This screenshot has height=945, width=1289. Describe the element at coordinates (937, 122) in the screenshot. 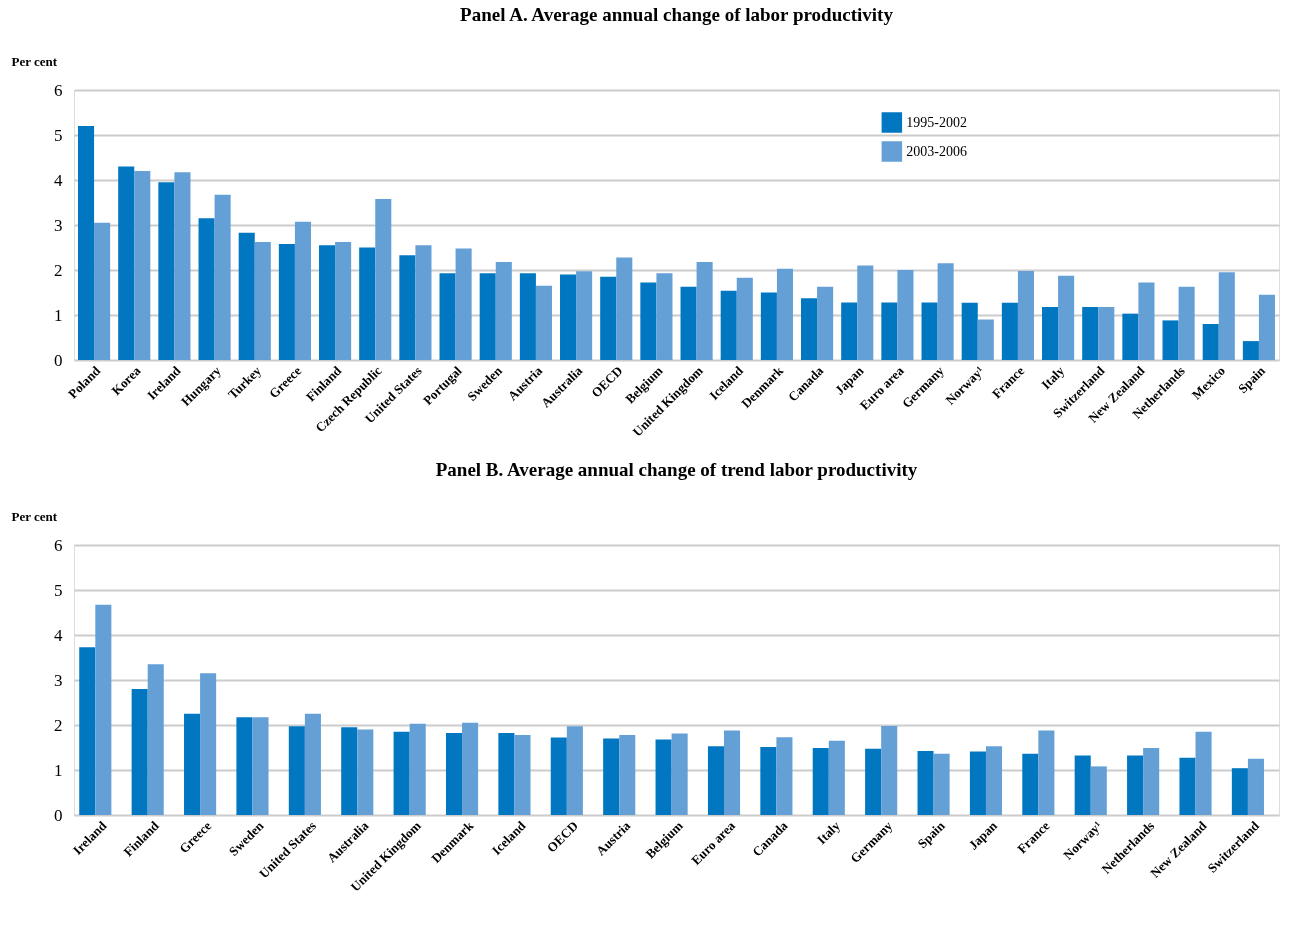

I see `legend-label: 1995-2002` at that location.